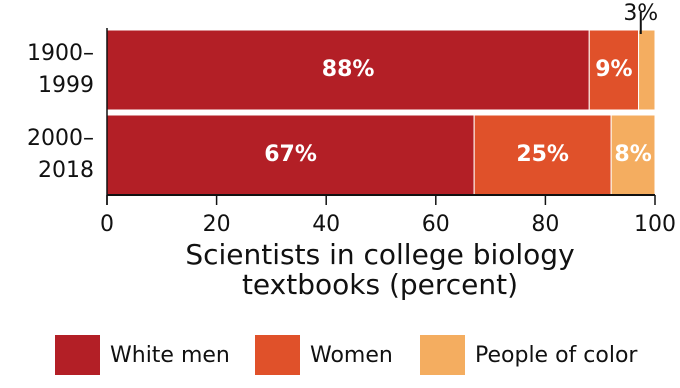 The width and height of the screenshot is (680, 388). What do you see at coordinates (326, 224) in the screenshot?
I see `x-tick-label: 40` at bounding box center [326, 224].